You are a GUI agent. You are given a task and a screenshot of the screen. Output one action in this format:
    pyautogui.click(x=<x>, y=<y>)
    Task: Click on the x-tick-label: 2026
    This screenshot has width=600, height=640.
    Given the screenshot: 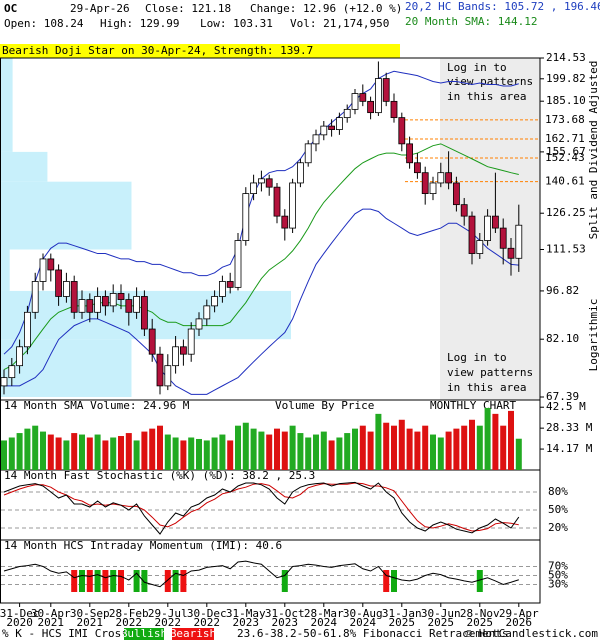 What is the action you would take?
    pyautogui.click(x=519, y=622)
    